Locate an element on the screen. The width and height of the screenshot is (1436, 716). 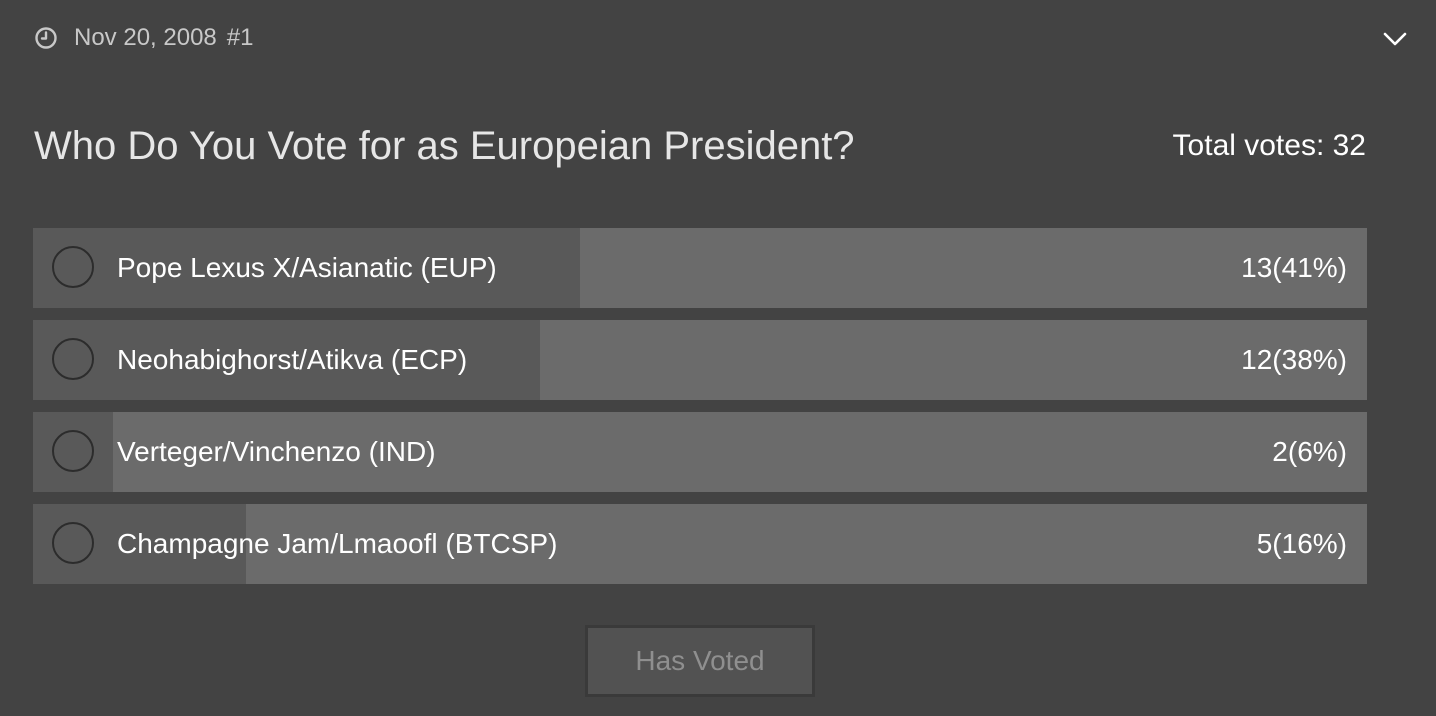
poll-meta: Nov 20, 2008 #1 is located at coordinates (143, 38).